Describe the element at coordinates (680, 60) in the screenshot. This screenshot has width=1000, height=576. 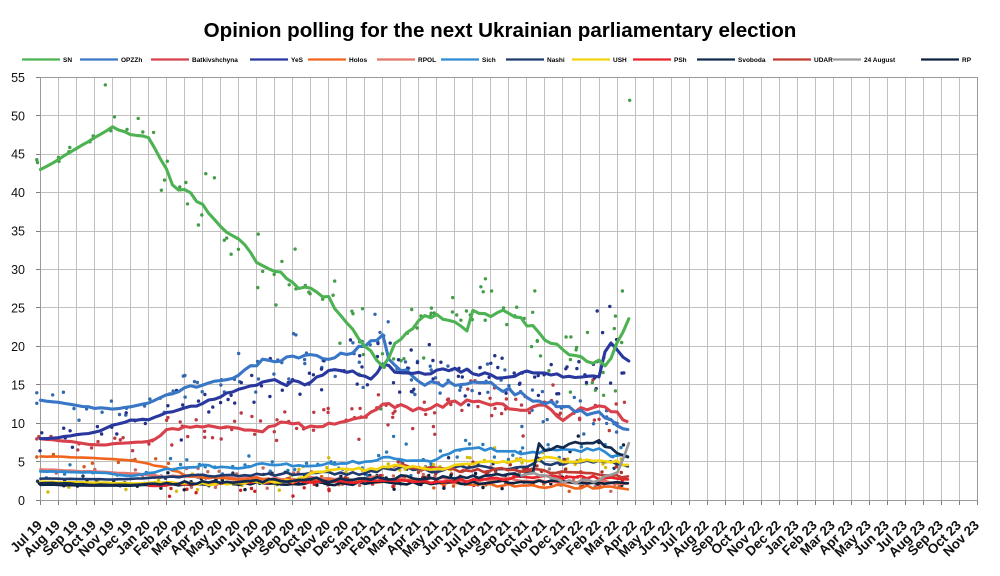
I see `svg-text: PSh` at that location.